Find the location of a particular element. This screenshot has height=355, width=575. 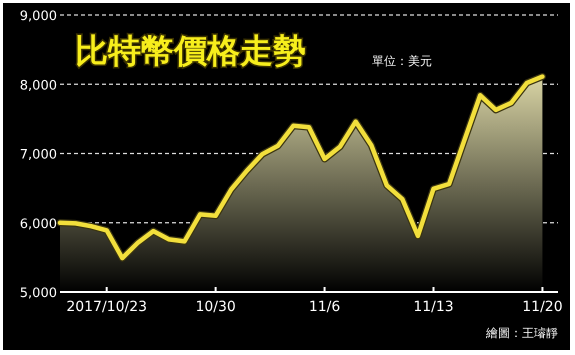

y-tick-label: 8,000 is located at coordinates (38, 86).